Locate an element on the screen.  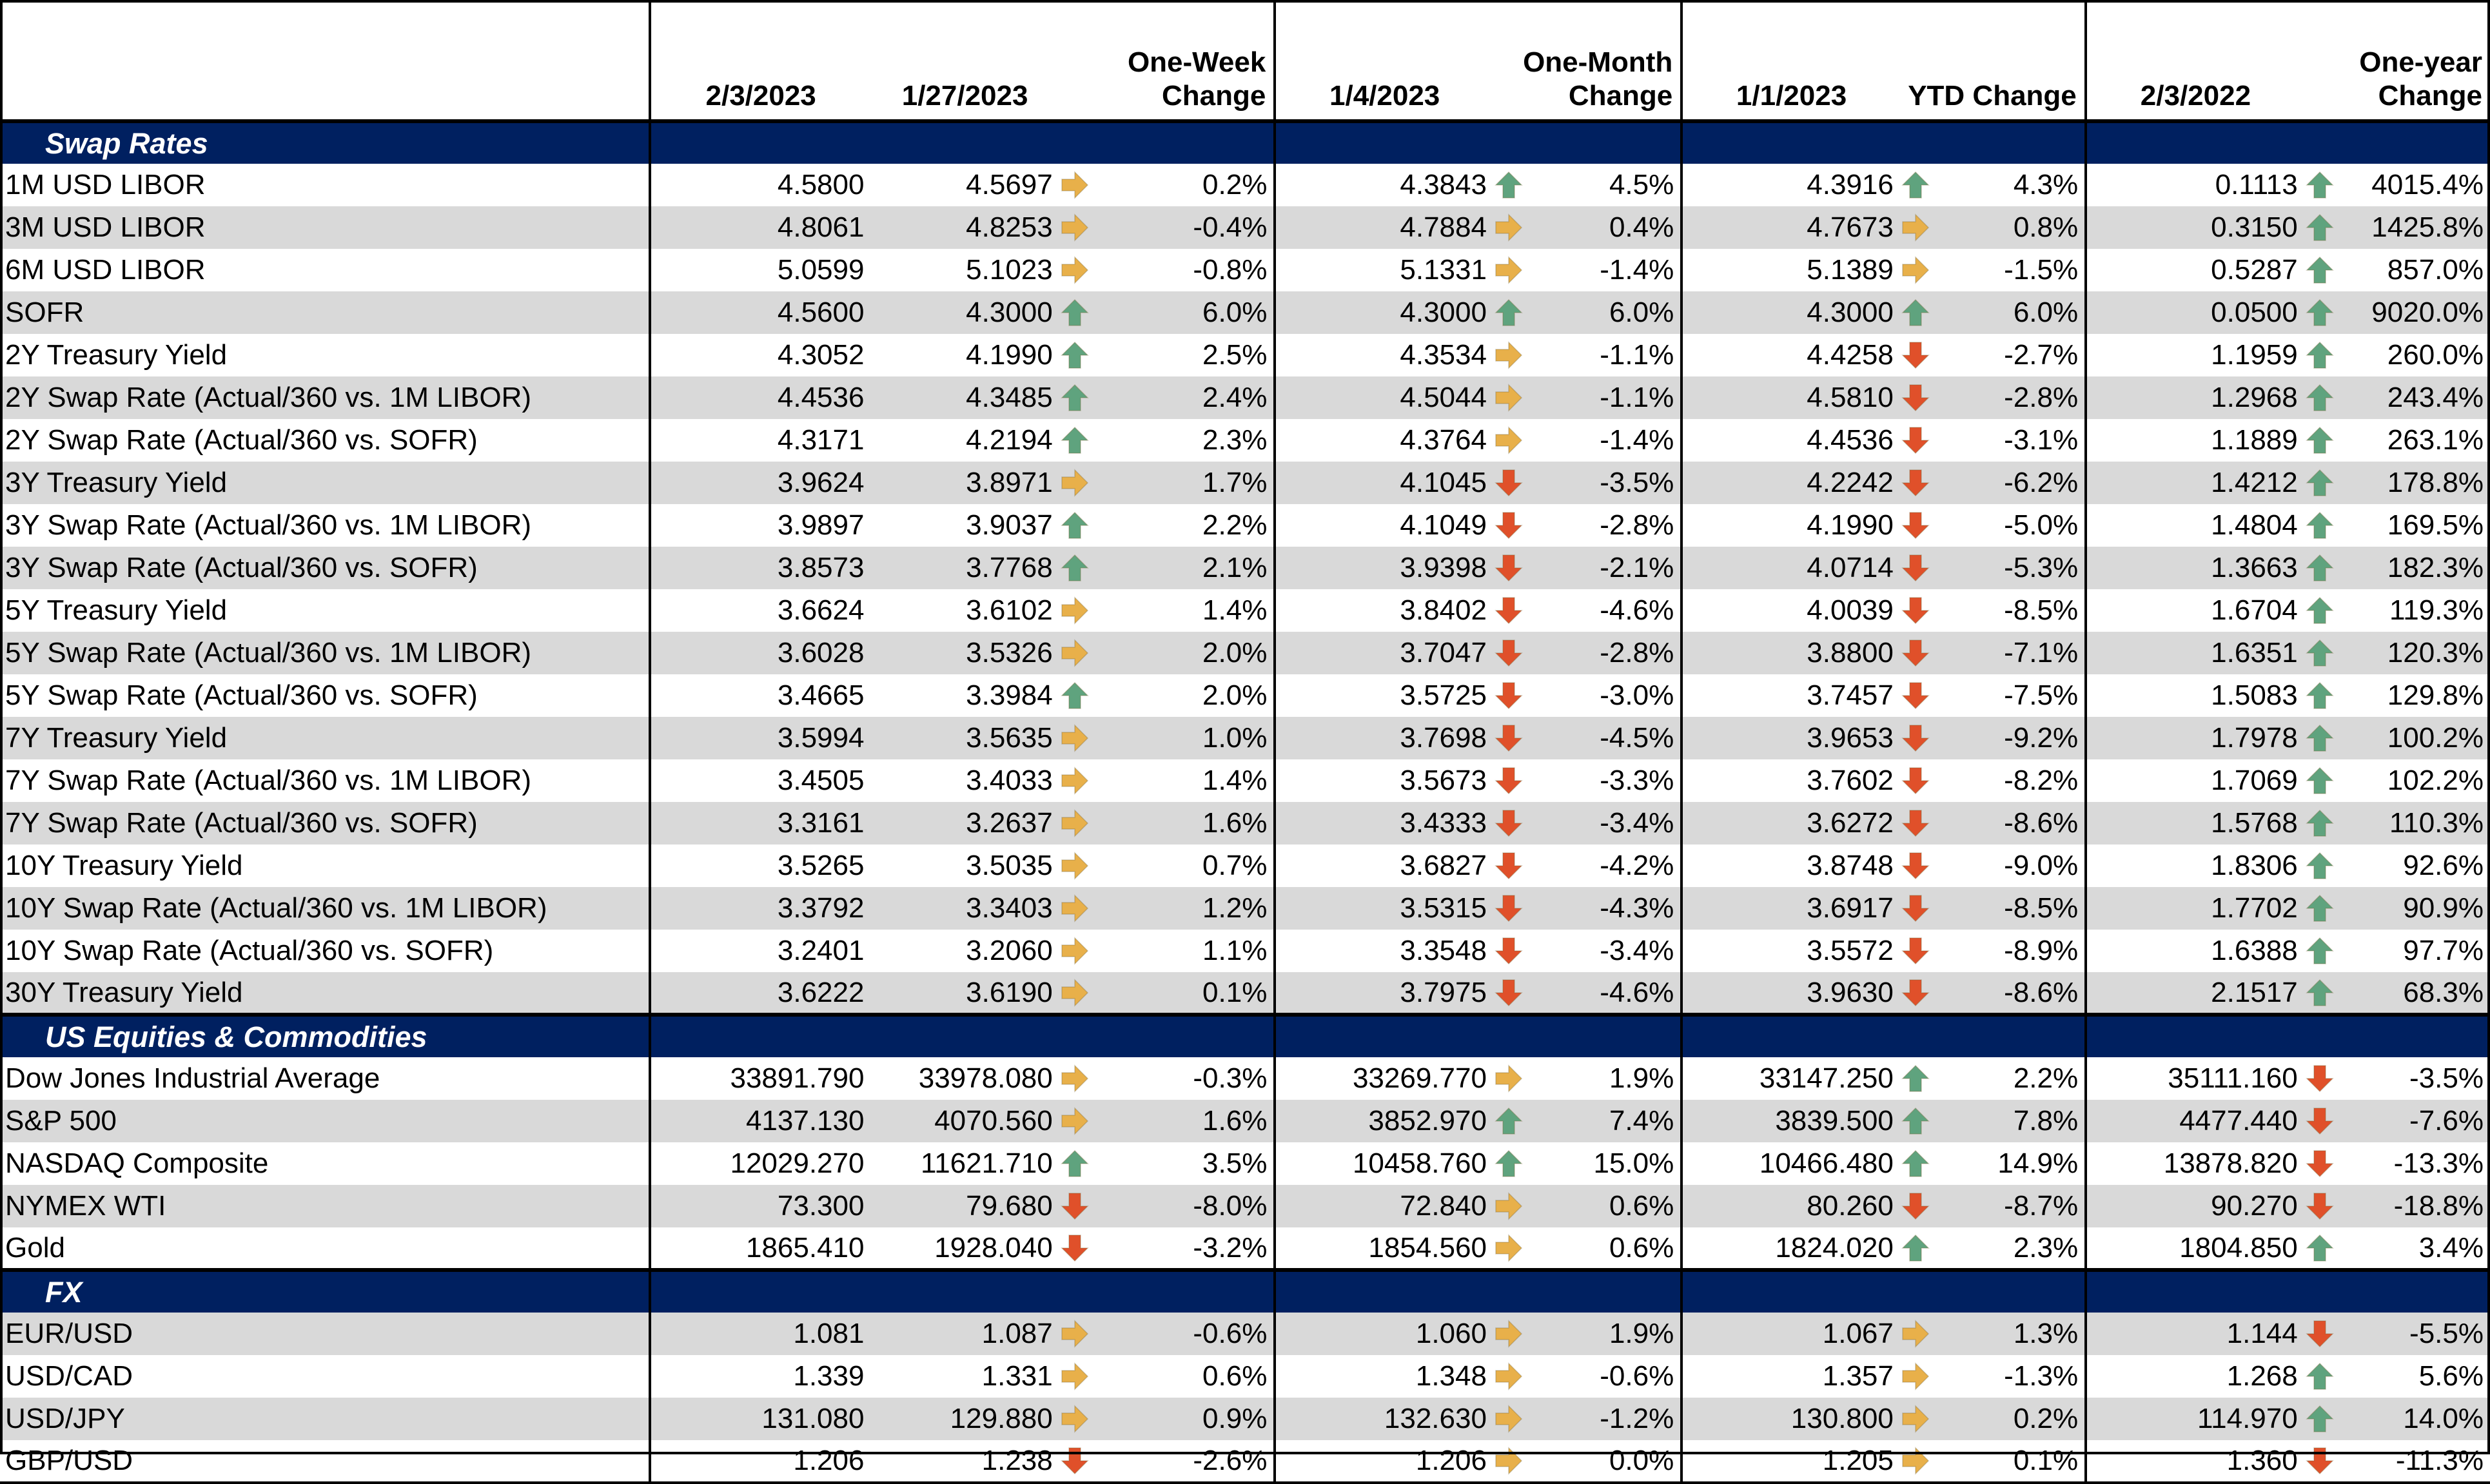
value-year-start: 1.067 is located at coordinates (1790, 1334).